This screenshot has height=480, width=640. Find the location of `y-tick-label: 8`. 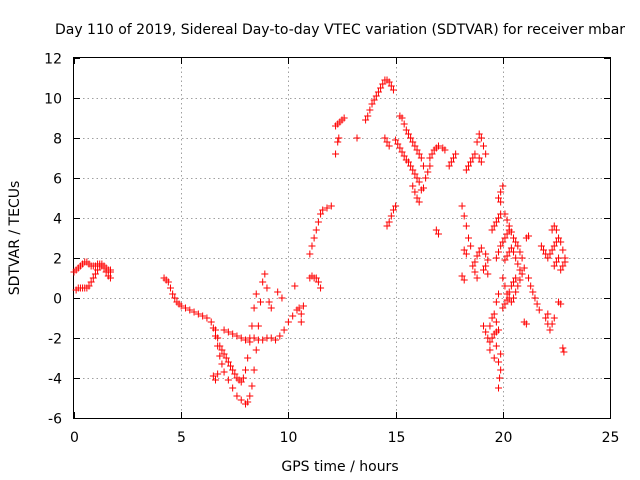

y-tick-label: 8 is located at coordinates (57, 140).